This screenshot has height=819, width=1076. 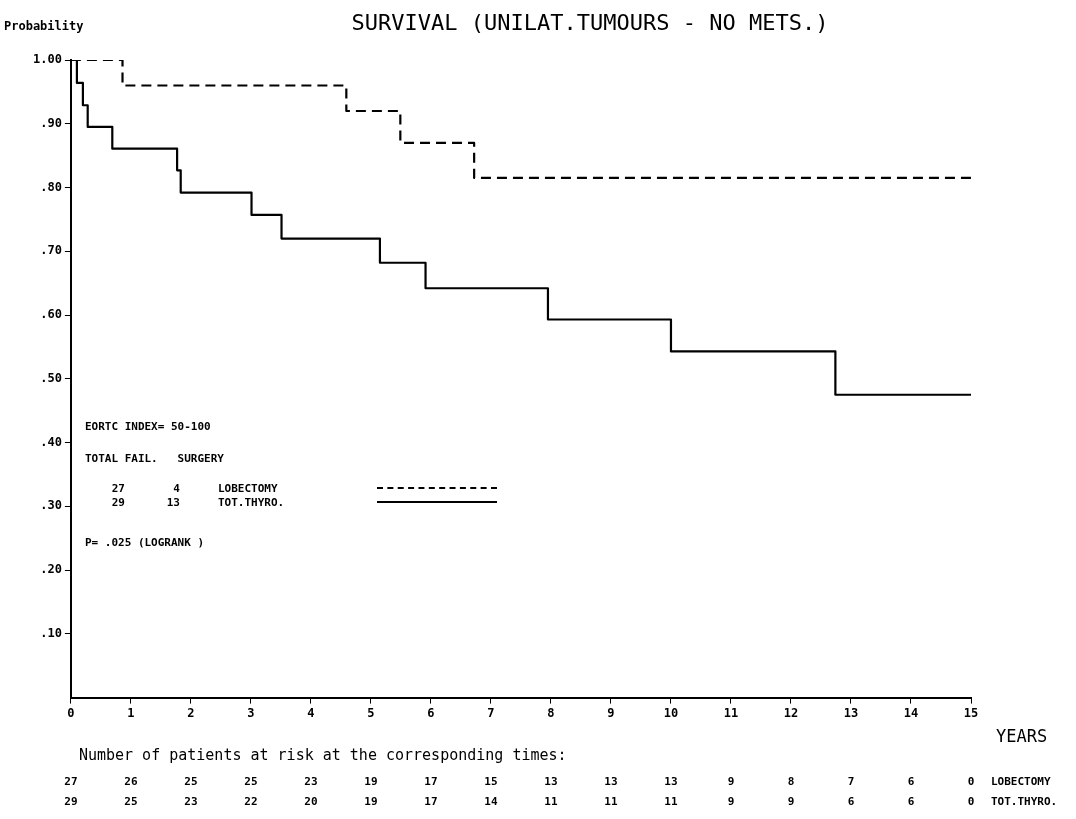 What do you see at coordinates (44, 26) in the screenshot?
I see `y-axis-title: Probability` at bounding box center [44, 26].